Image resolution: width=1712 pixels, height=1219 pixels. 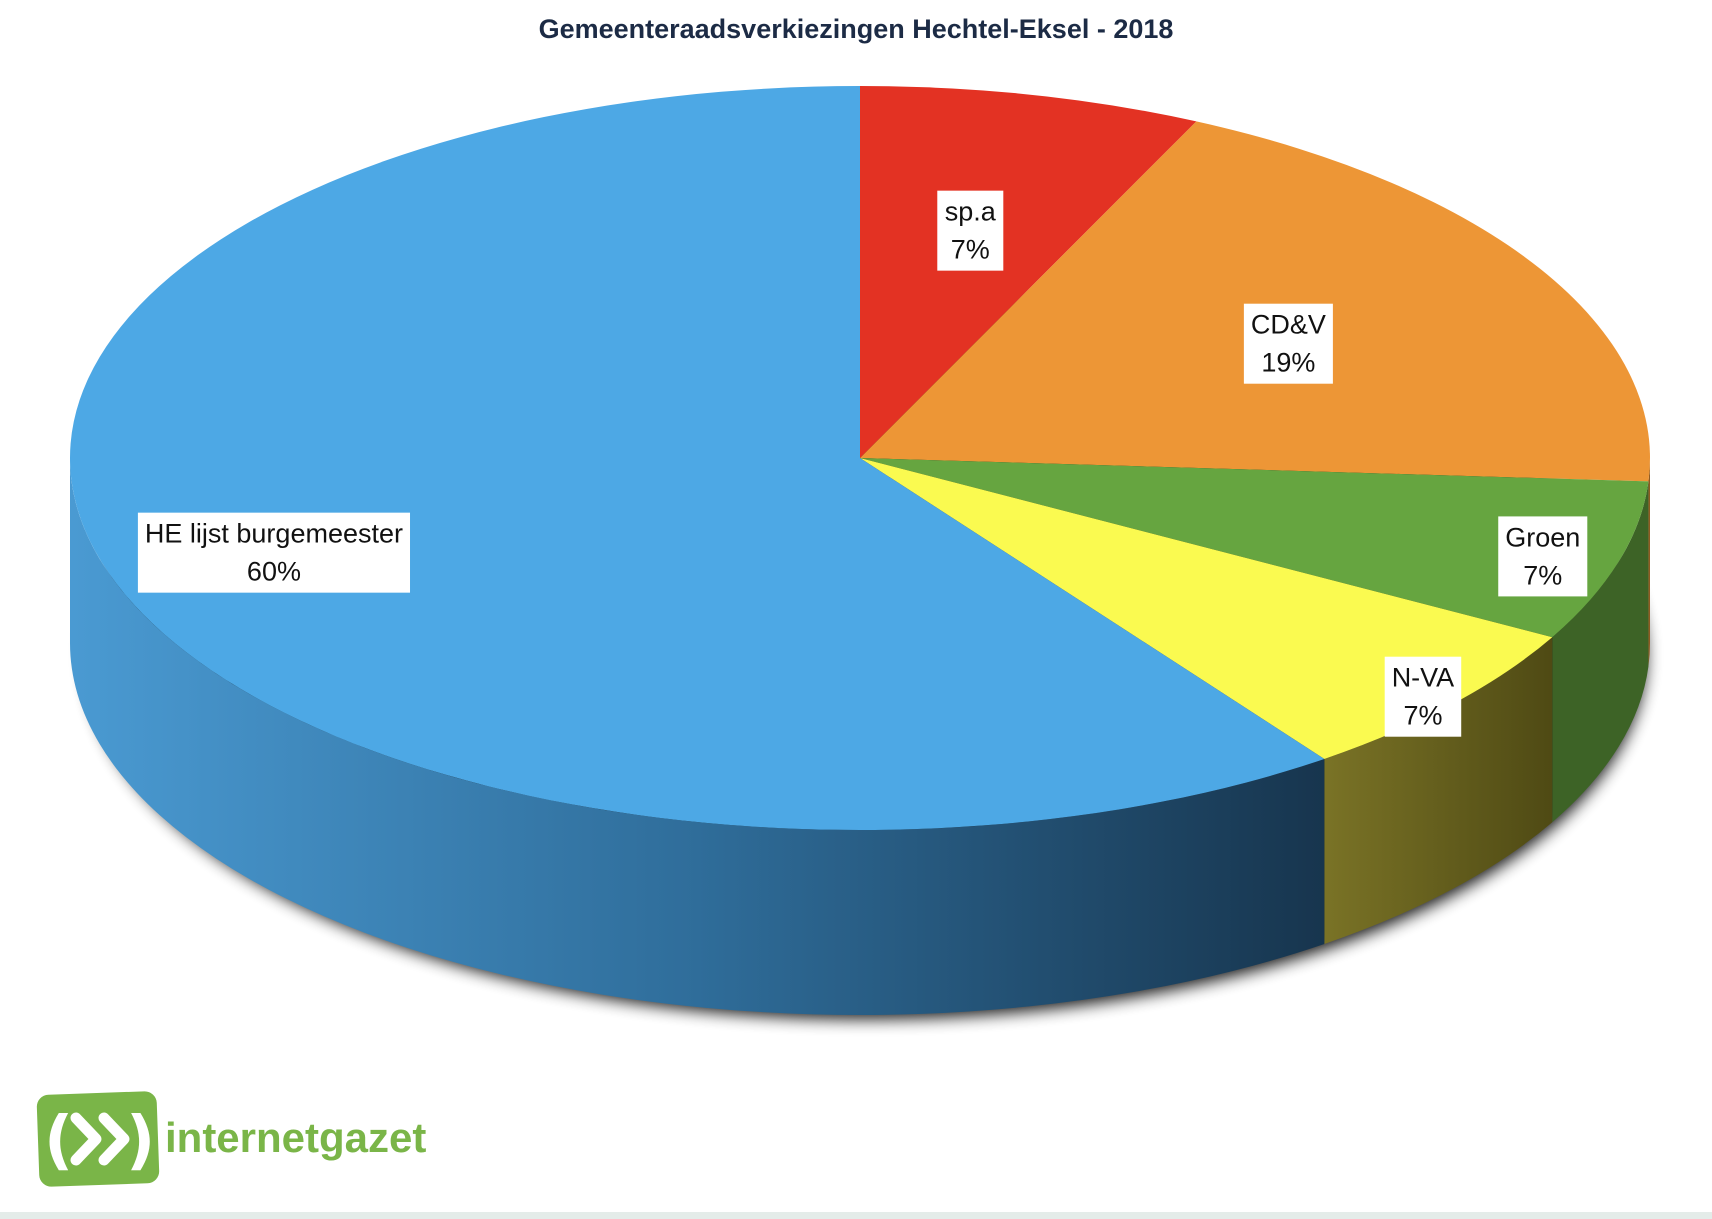 I want to click on data-label-sp-a: sp.a 7%, so click(x=970, y=230).